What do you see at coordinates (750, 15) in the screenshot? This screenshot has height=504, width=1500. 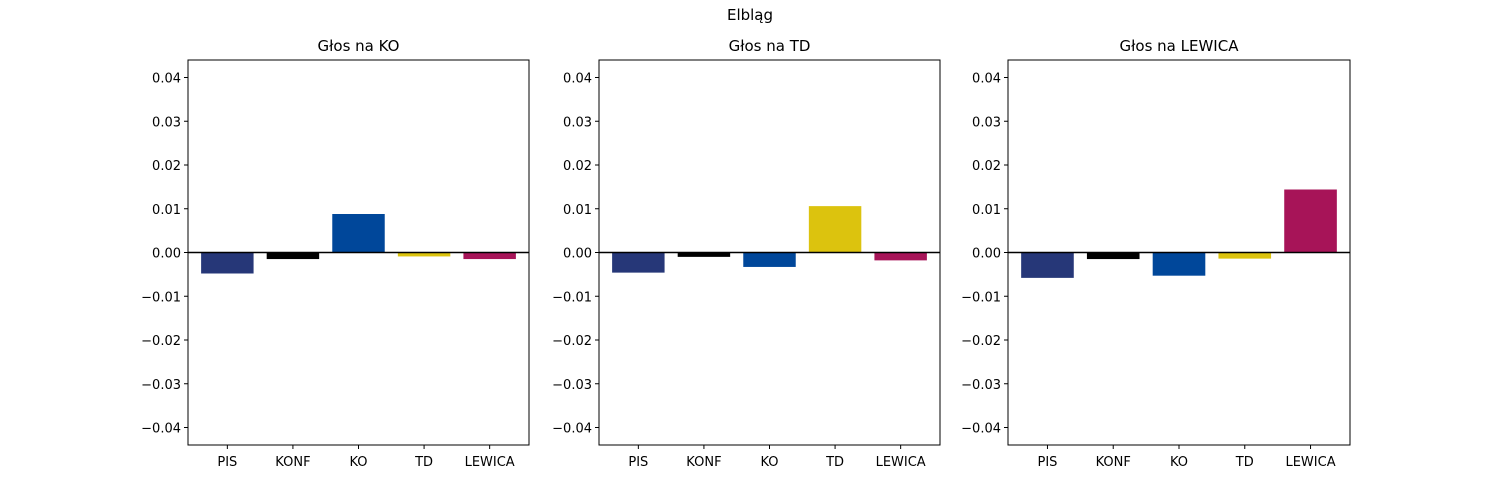 I see `figure-suptitle: Elbląg` at bounding box center [750, 15].